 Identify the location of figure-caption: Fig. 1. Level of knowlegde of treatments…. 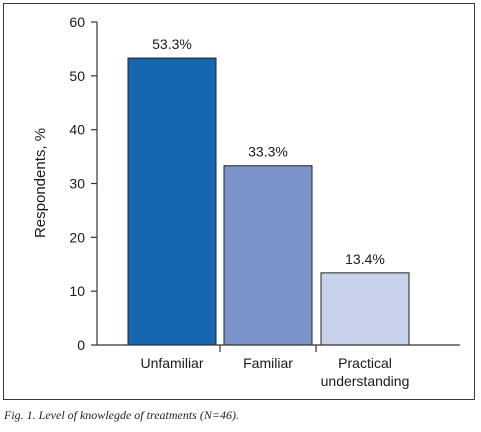
(121, 415).